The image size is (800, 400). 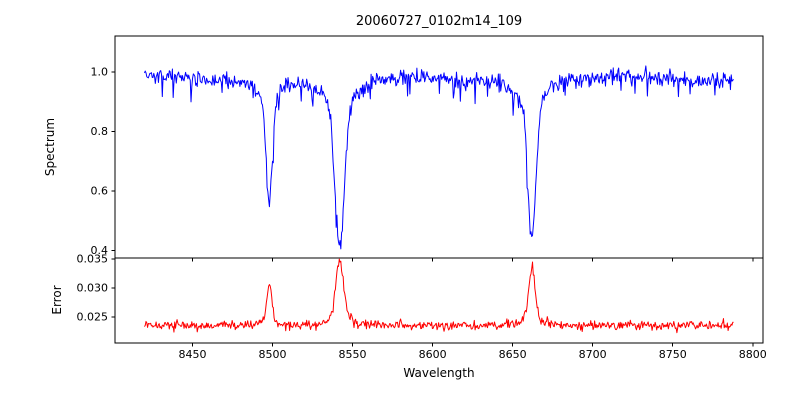 I want to click on chart-title: 20060727_0102m14_109, so click(x=439, y=21).